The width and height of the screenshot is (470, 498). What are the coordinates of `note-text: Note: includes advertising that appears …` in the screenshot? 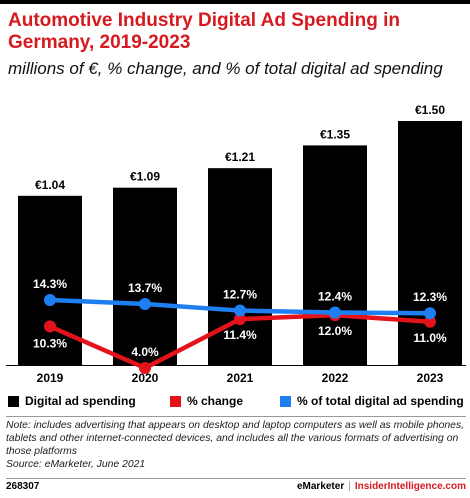 It's located at (235, 438).